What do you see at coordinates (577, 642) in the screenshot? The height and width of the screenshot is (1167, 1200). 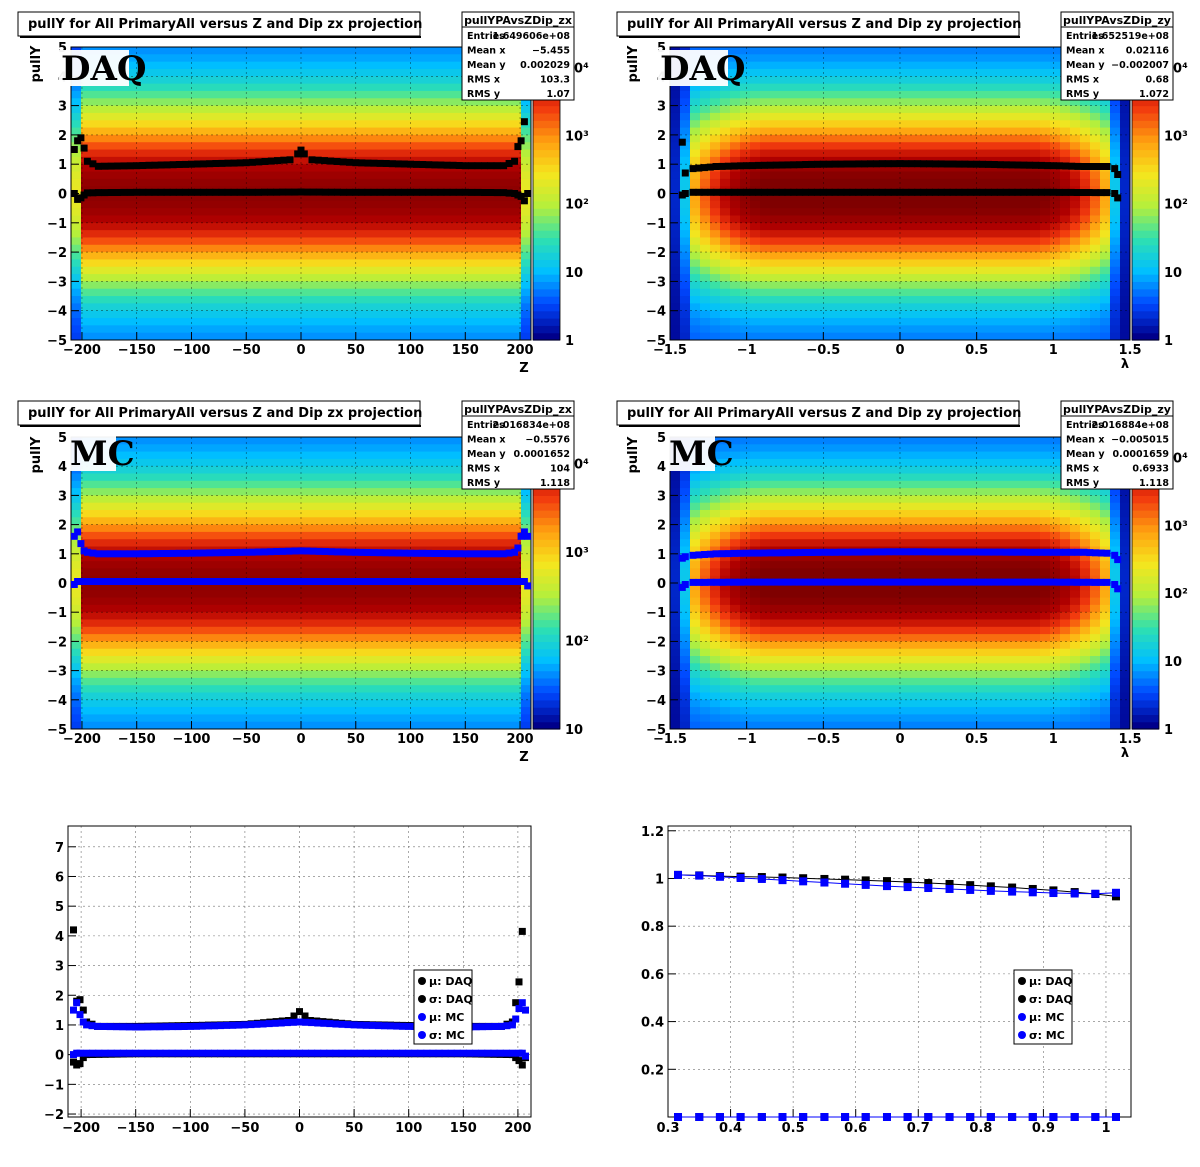 I see `colorbar-label: 10²` at bounding box center [577, 642].